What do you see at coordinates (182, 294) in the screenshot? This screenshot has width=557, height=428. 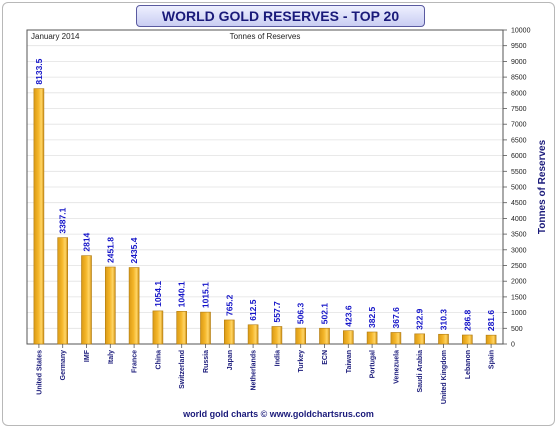 I see `data-label: 1040.1` at bounding box center [182, 294].